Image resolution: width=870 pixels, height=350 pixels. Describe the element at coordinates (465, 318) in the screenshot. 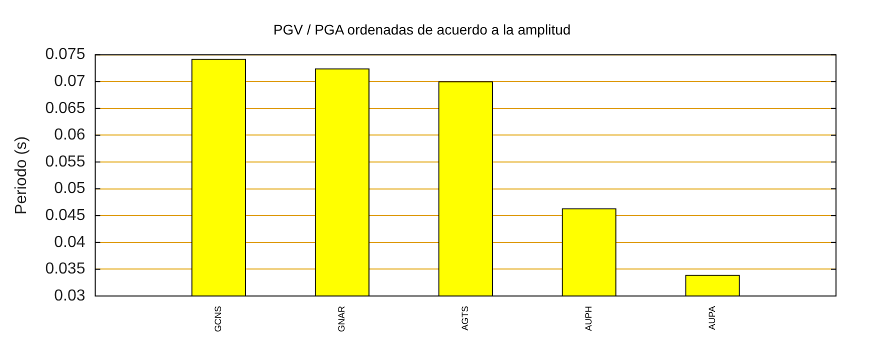

I see `x-tick-label: AGTS` at that location.